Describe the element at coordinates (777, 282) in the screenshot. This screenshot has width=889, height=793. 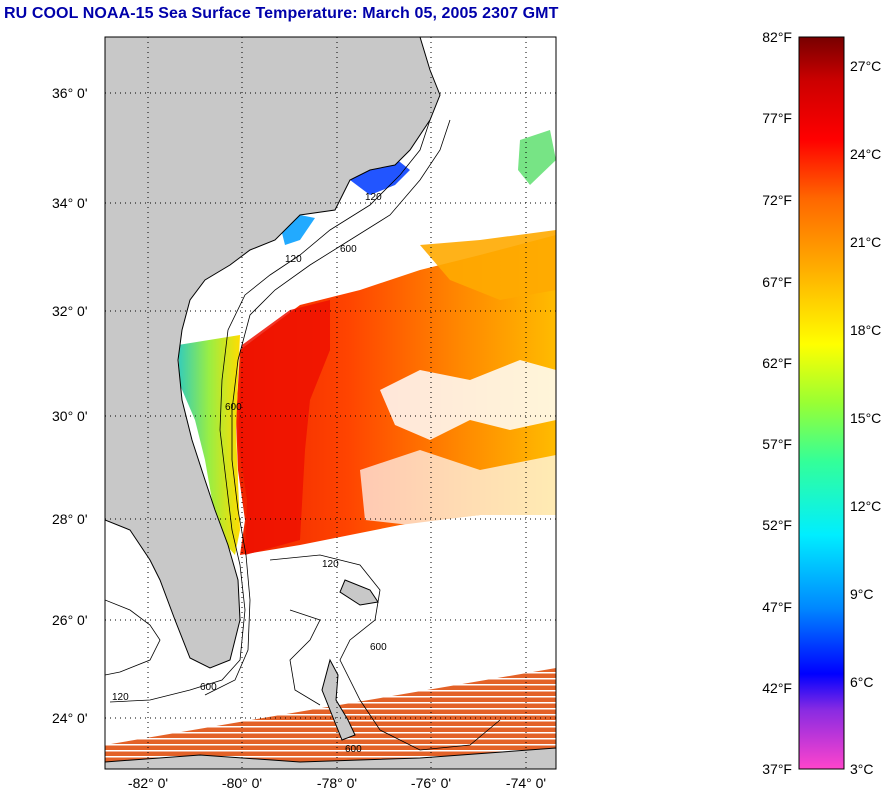
I see `colorbar-f-label: 67°F` at that location.